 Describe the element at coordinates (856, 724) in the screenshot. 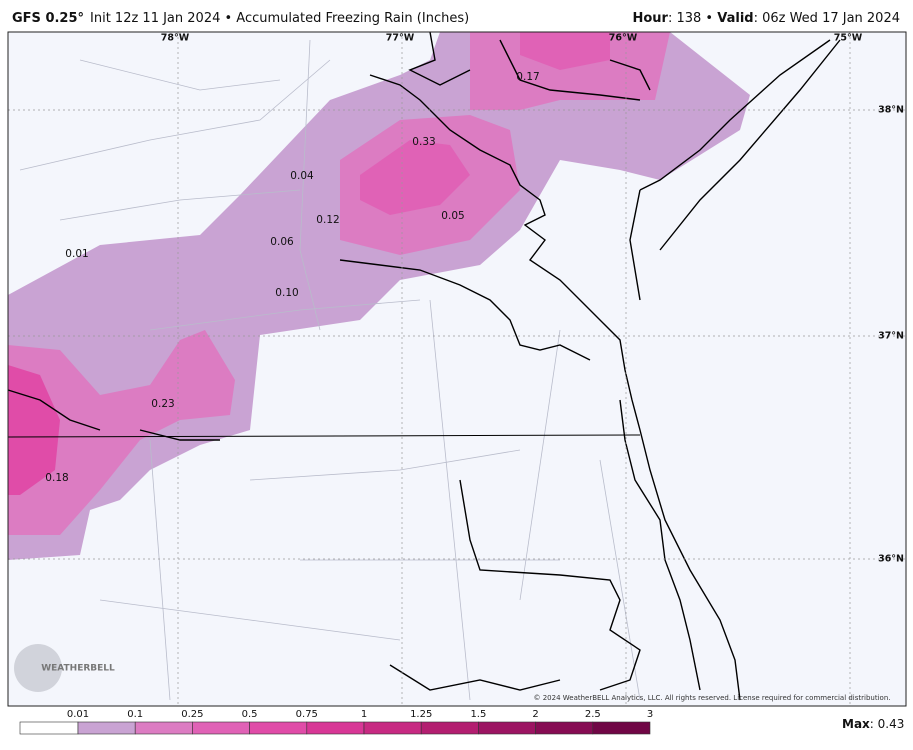

I see `max-label: Max` at that location.